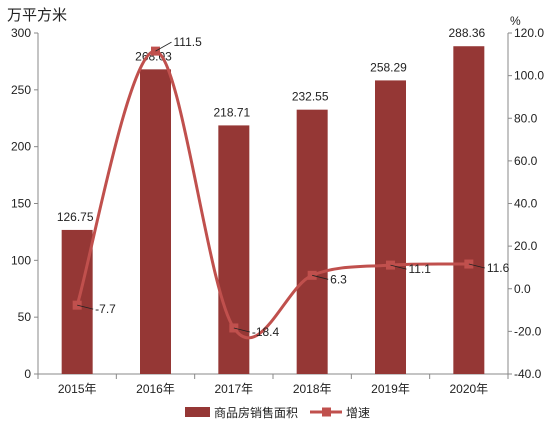 The width and height of the screenshot is (554, 438). I want to click on y2-tick-label: -40.0, so click(528, 374).